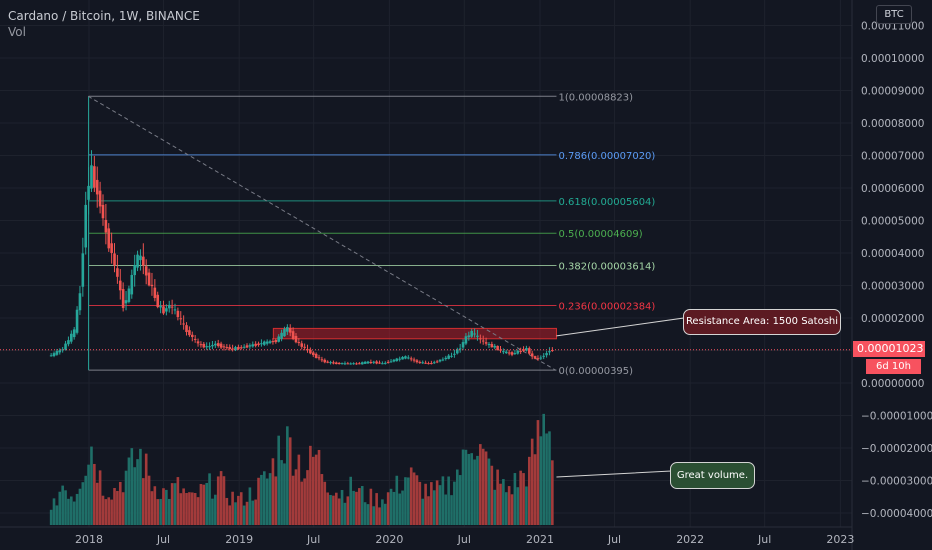 Image resolution: width=932 pixels, height=550 pixels. What do you see at coordinates (595, 97) in the screenshot?
I see `fib-level-label: 1(0.00008823)` at bounding box center [595, 97].